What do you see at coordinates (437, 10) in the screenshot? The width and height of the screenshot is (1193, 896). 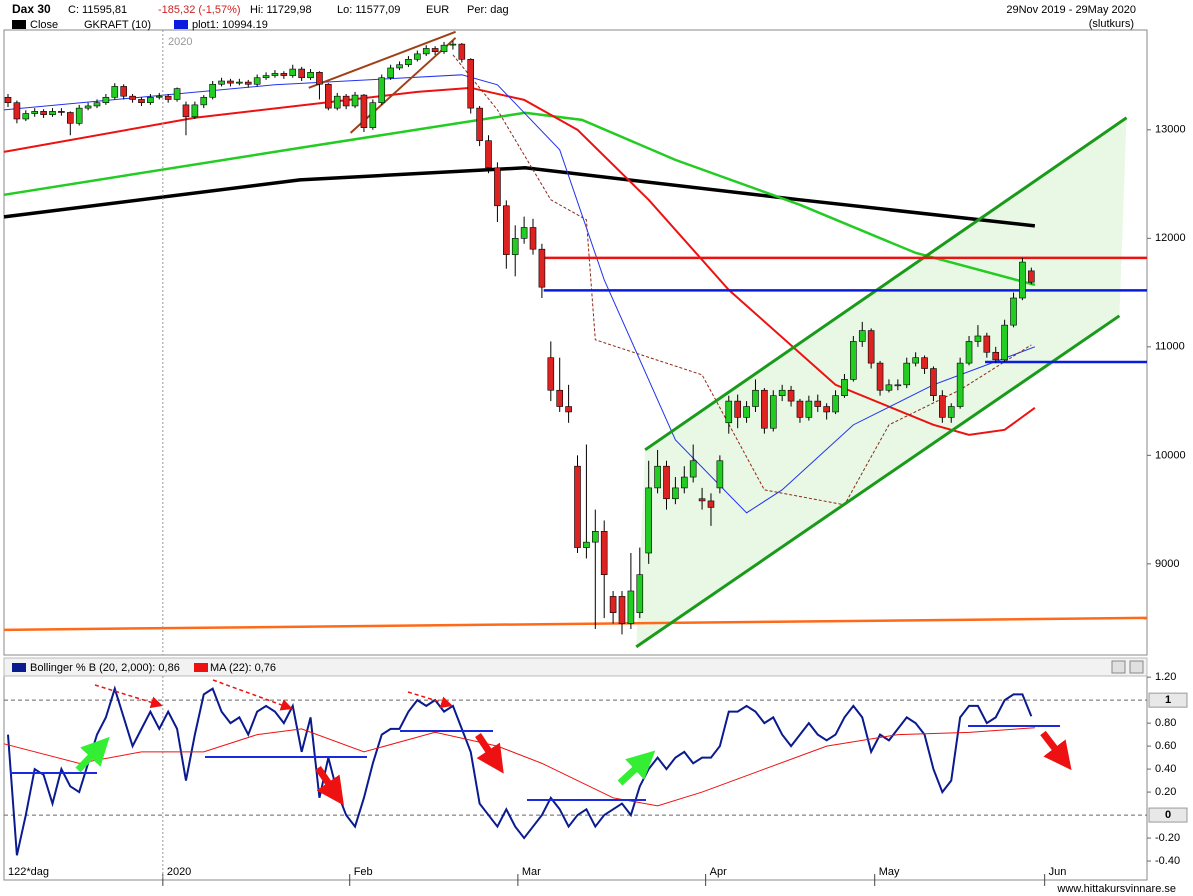 I see `currency: EUR` at bounding box center [437, 10].